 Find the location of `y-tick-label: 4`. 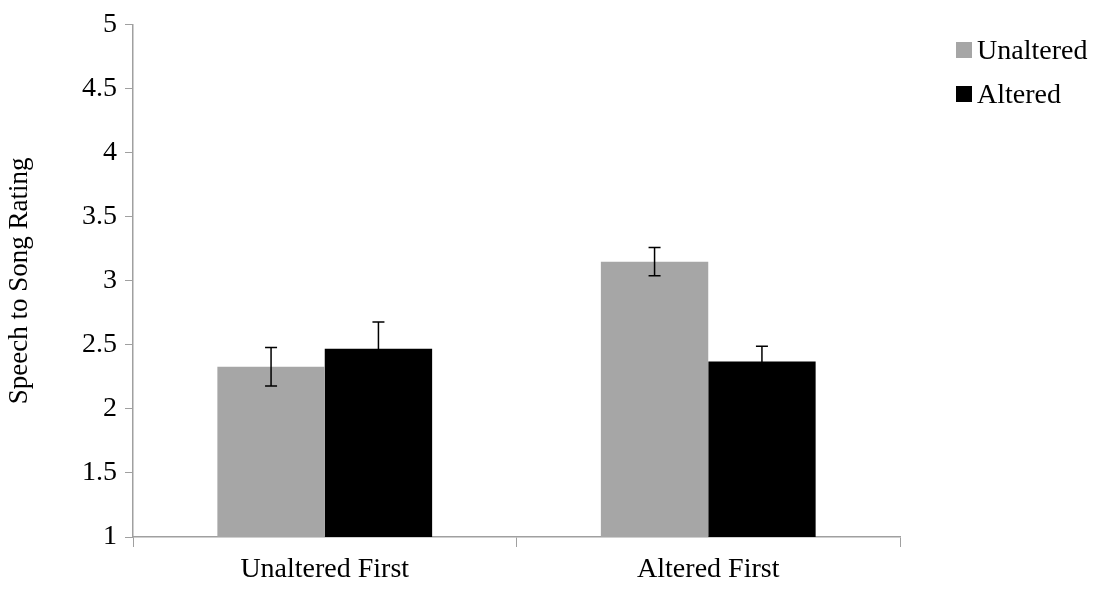

y-tick-label: 4 is located at coordinates (110, 151).